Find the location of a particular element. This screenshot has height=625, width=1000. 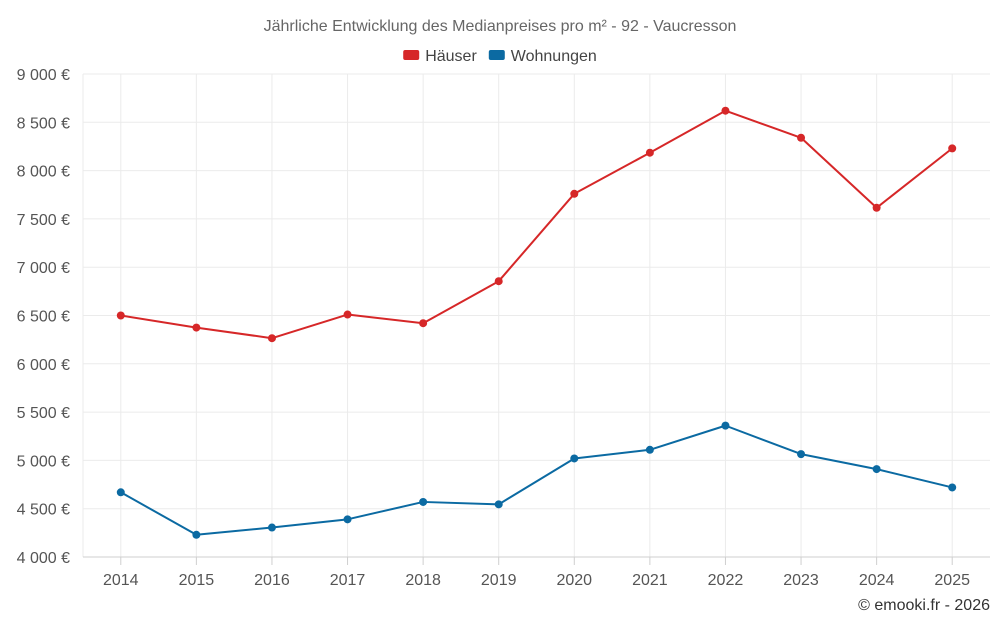

y-tick-label: 4 000 € is located at coordinates (43, 558).